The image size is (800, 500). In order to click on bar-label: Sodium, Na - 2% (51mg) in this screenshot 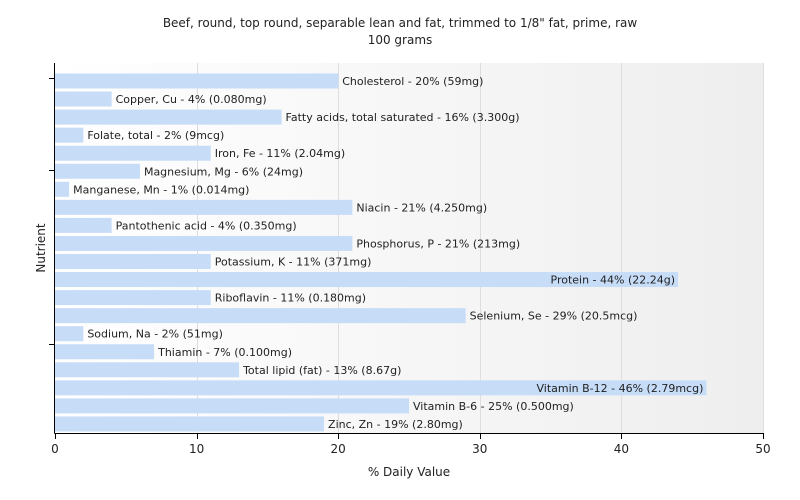, I will do `click(155, 334)`.